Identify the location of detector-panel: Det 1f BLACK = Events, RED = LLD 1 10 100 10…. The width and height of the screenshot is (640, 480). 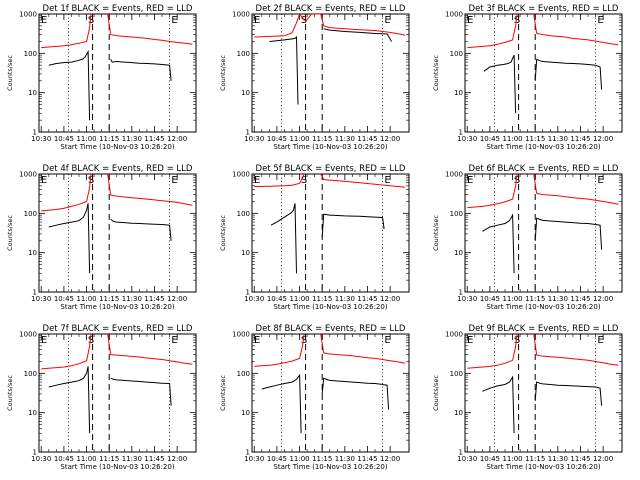
(101, 77).